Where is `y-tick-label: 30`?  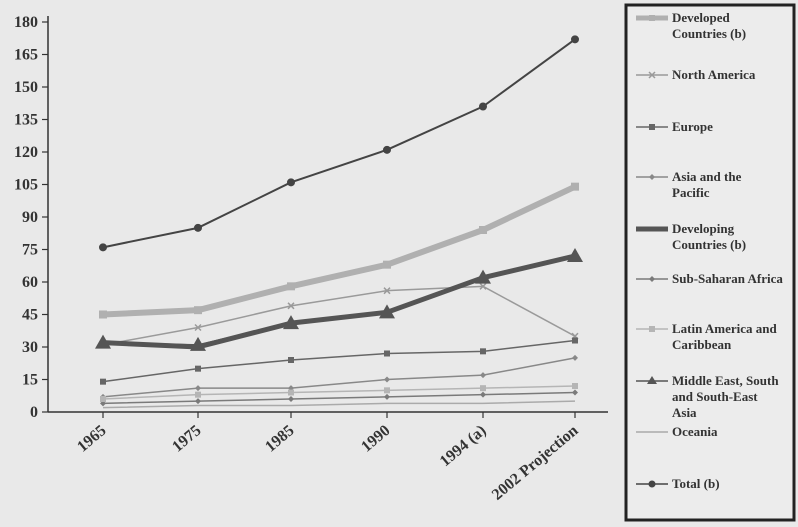 y-tick-label: 30 is located at coordinates (30, 347).